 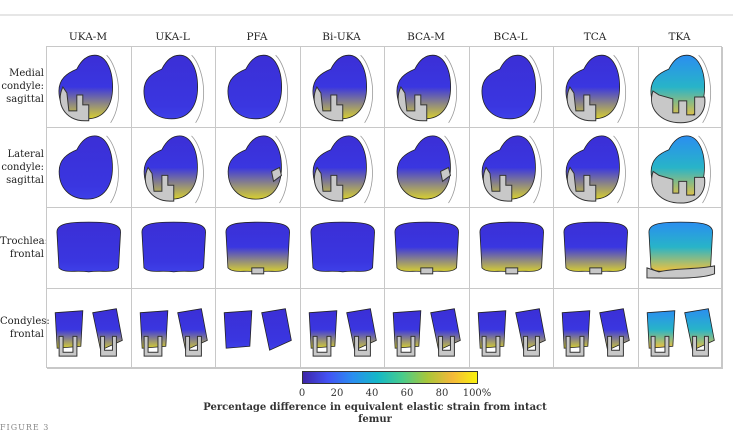 What do you see at coordinates (26, 73) in the screenshot?
I see `row-label-line: Medial` at bounding box center [26, 73].